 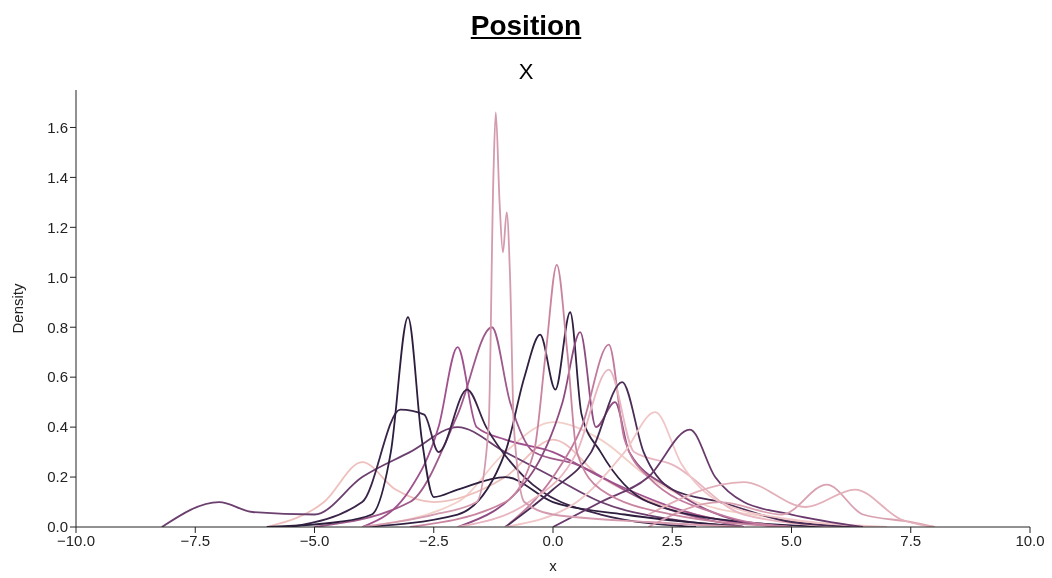 I want to click on y-tick-label: 1.0, so click(x=57, y=277).